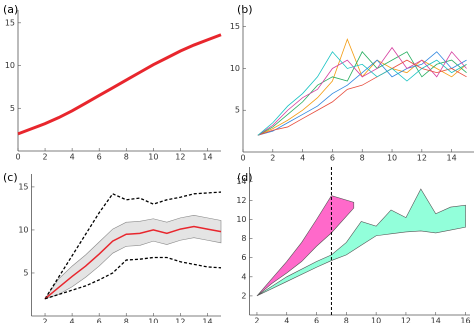 The image size is (474, 323). What do you see at coordinates (243, 295) in the screenshot?
I see `y-tick-label: 2` at bounding box center [243, 295].